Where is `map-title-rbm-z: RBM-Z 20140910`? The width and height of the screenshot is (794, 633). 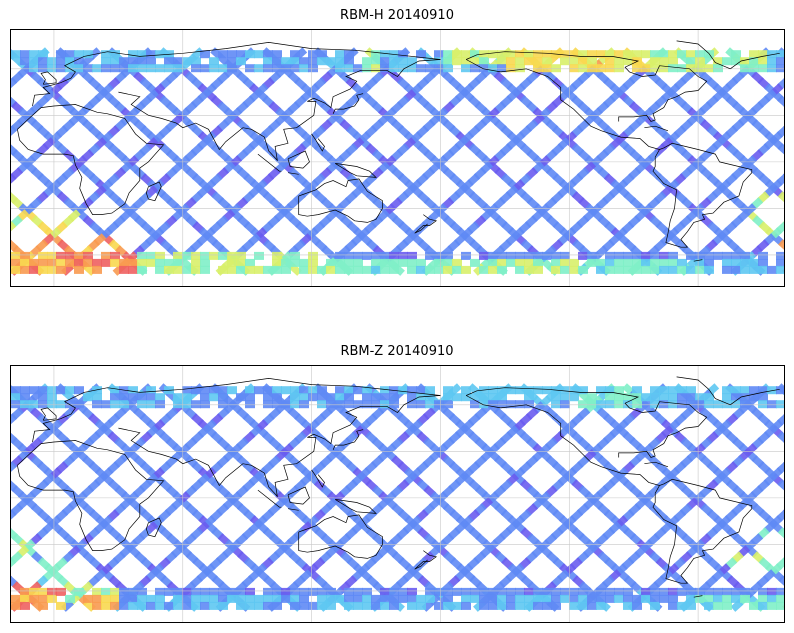 map-title-rbm-z: RBM-Z 20140910 is located at coordinates (397, 351).